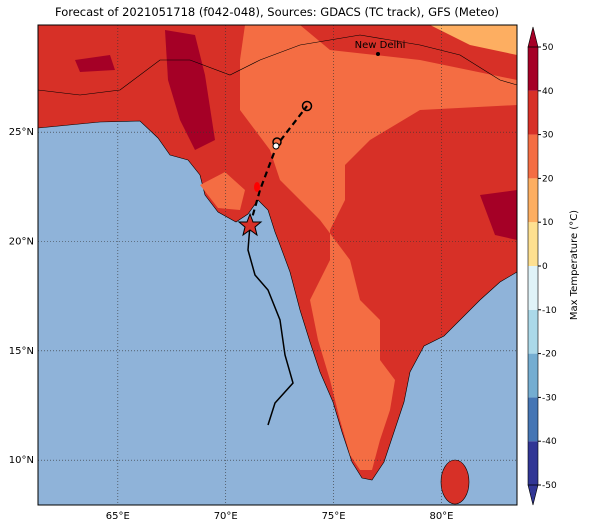 This screenshot has height=529, width=592. Describe the element at coordinates (380, 45) in the screenshot. I see `city-label: New Delhi` at that location.